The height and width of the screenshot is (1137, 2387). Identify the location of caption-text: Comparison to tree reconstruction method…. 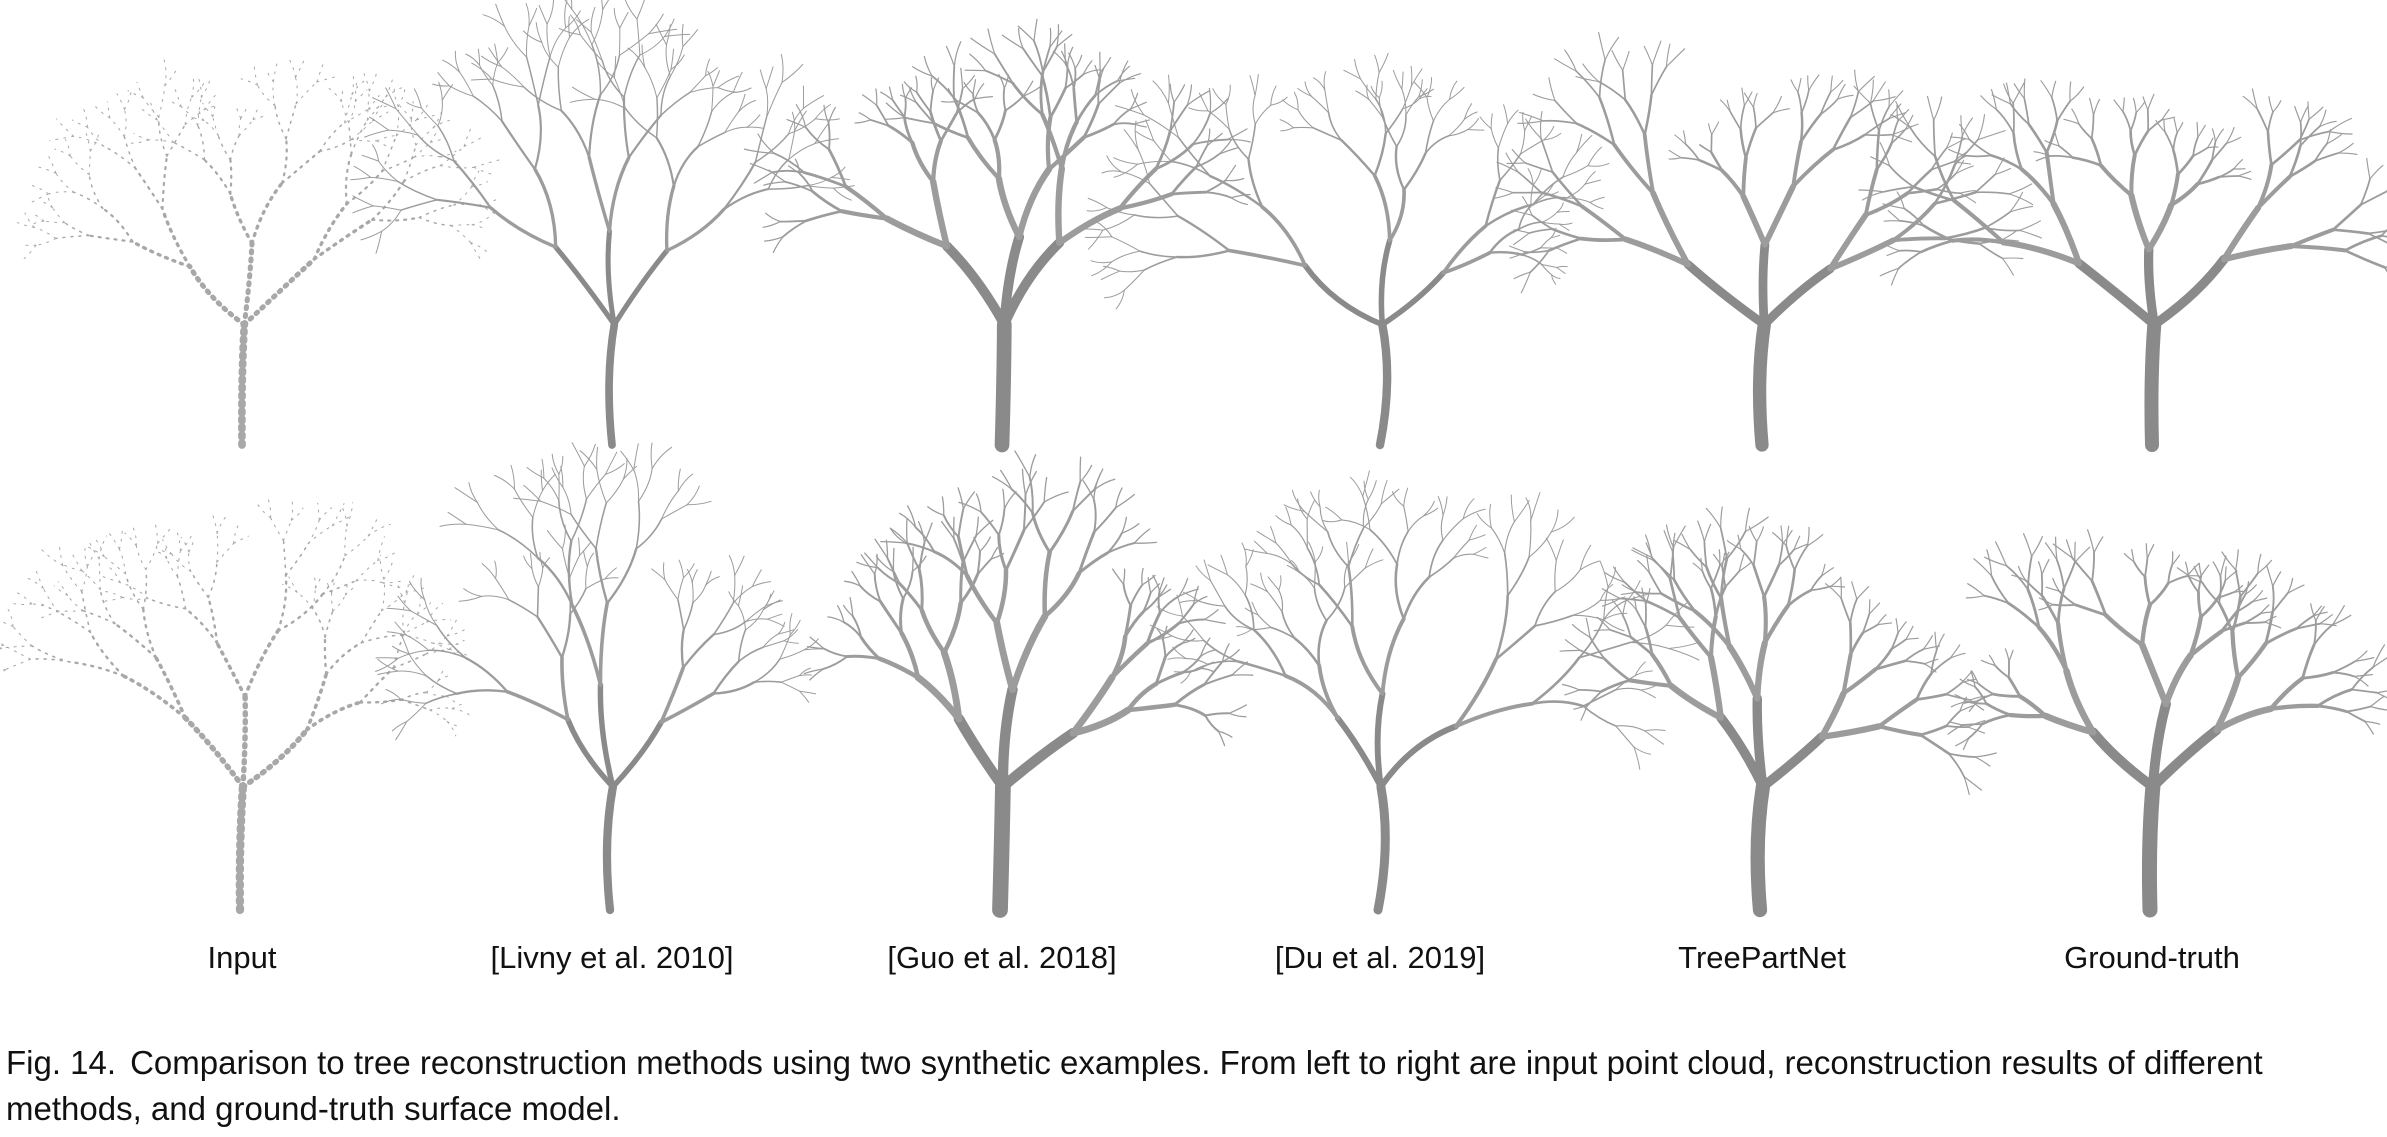
(1134, 1085).